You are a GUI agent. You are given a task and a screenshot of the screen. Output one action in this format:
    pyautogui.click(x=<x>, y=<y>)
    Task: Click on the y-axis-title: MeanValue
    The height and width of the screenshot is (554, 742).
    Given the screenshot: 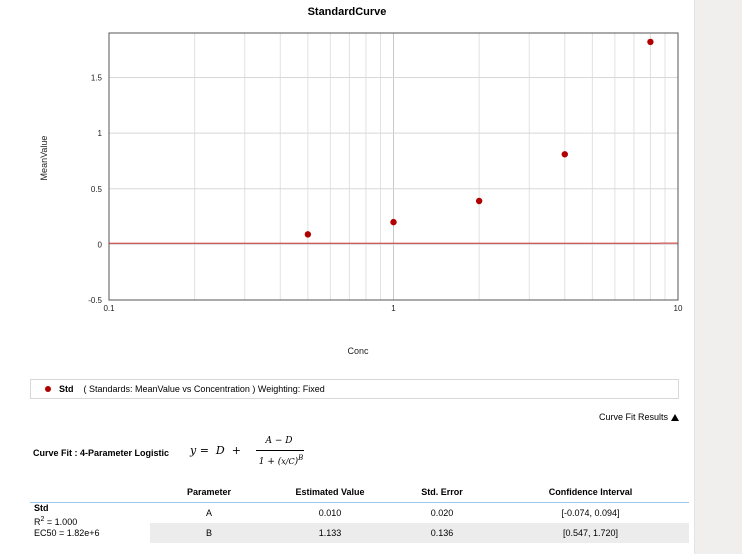 What is the action you would take?
    pyautogui.click(x=44, y=158)
    